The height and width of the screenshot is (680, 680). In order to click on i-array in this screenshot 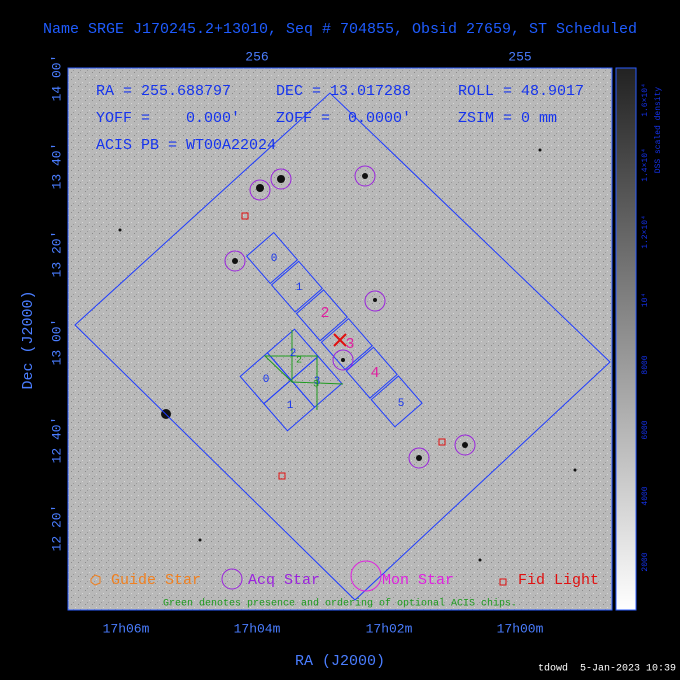, I will do `click(291, 380)`.